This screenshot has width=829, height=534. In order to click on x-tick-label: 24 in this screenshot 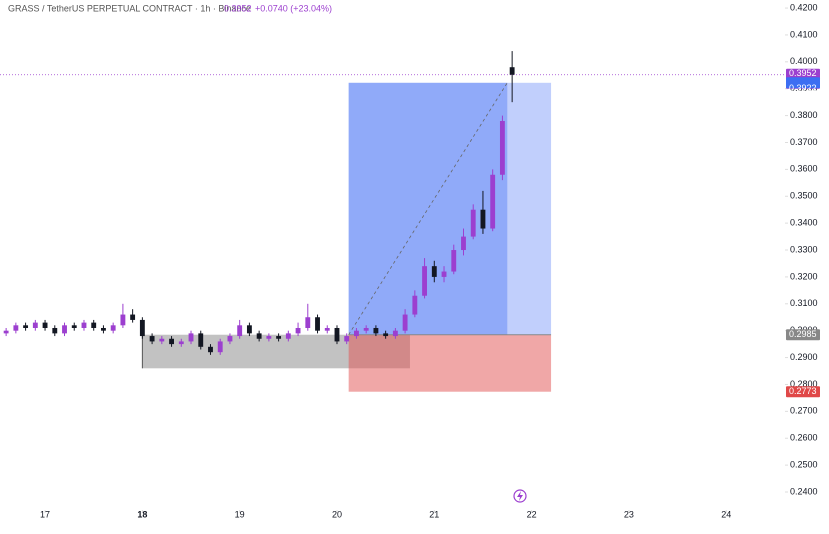, I will do `click(726, 514)`.